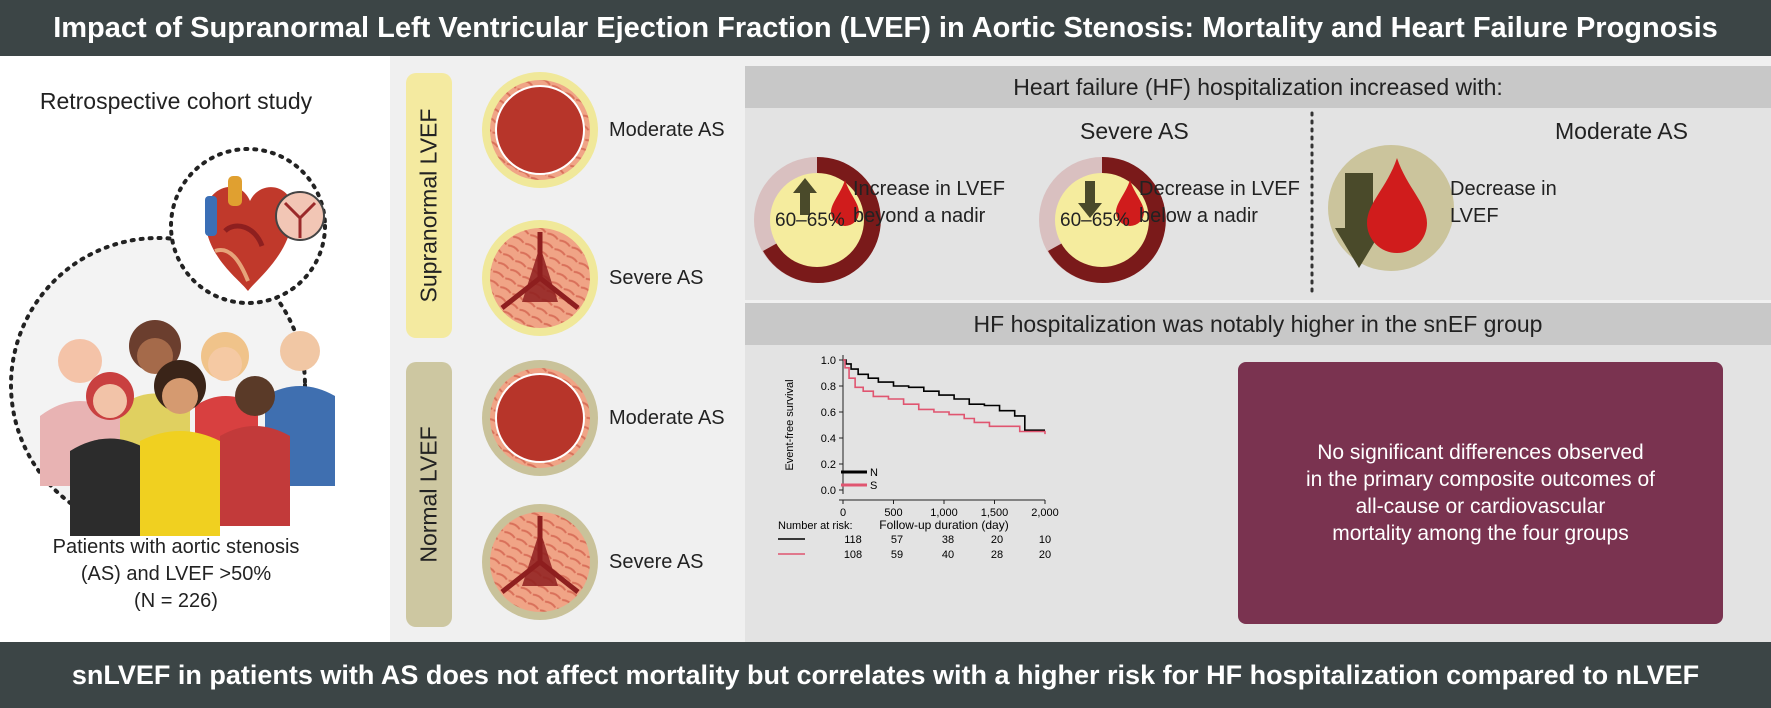 Image resolution: width=1771 pixels, height=708 pixels. What do you see at coordinates (897, 555) in the screenshot?
I see `risk-value: 59` at bounding box center [897, 555].